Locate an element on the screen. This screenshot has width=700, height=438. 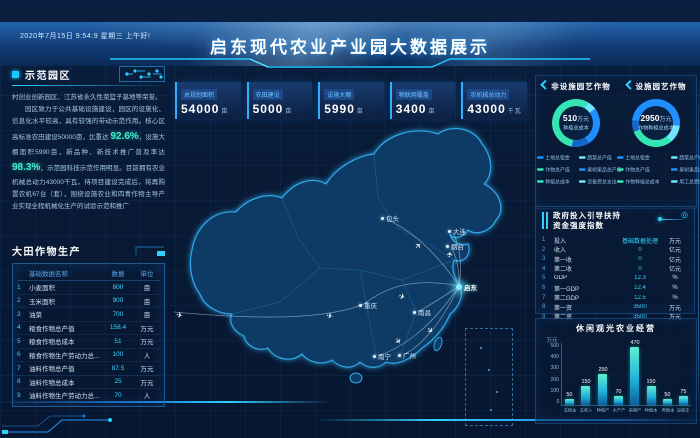
gov-title: 政府投入引导扶持 资金强度指数 is located at coordinates (587, 221).